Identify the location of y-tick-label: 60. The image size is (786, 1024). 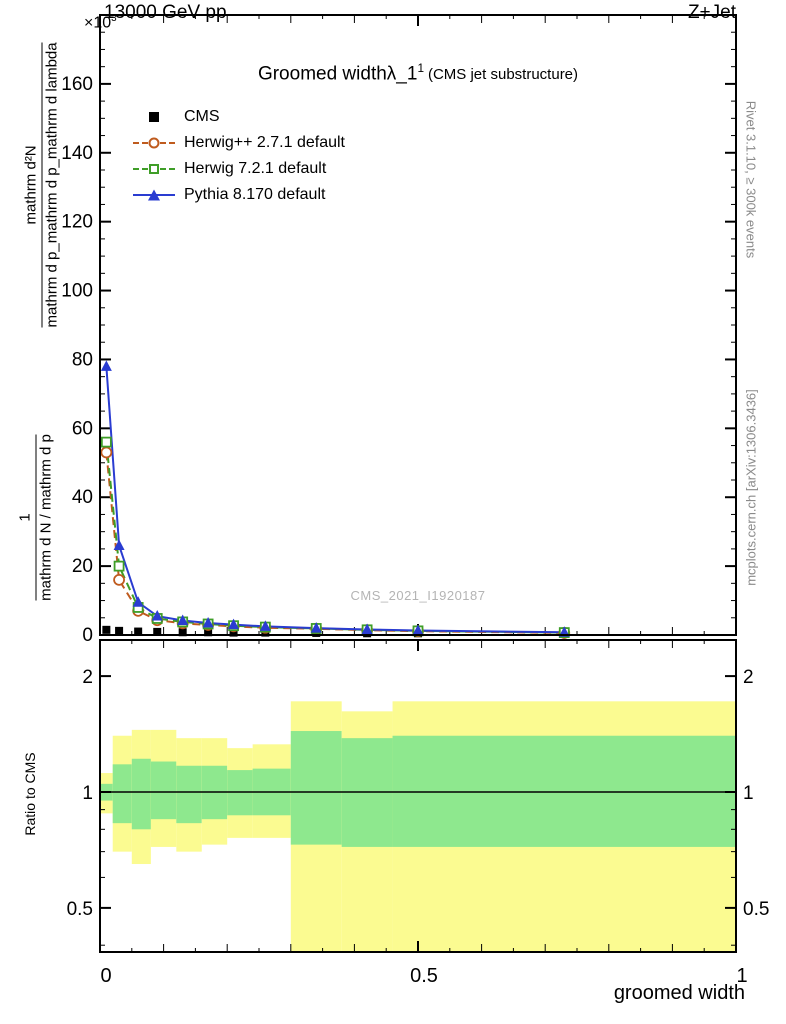
(82, 428).